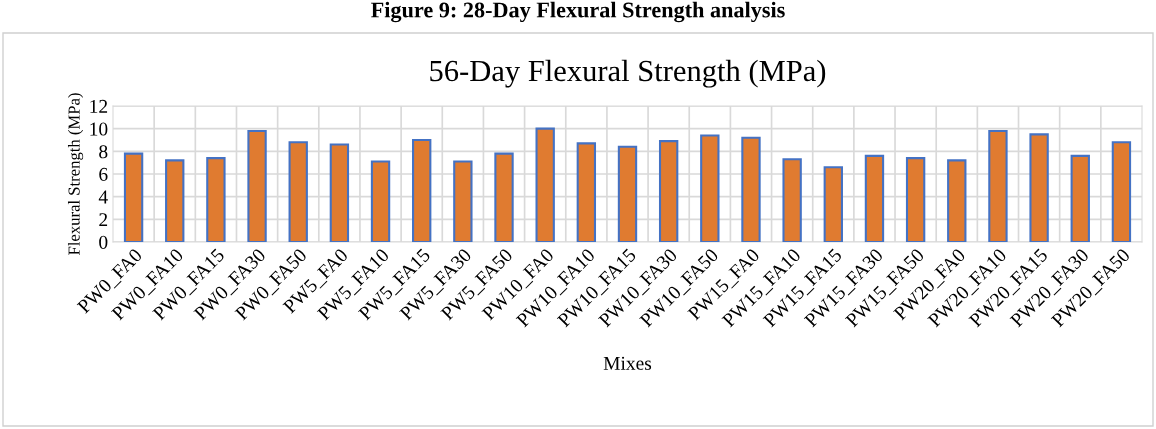 The height and width of the screenshot is (429, 1156). I want to click on y-tick-label: 10, so click(99, 129).